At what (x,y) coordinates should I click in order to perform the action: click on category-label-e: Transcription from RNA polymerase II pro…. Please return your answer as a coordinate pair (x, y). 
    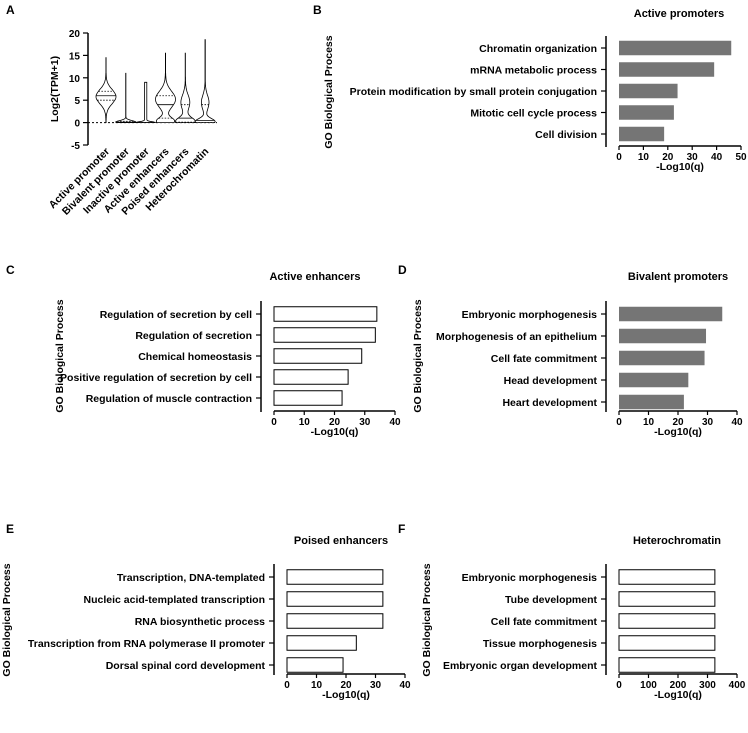
    Looking at the image, I should click on (146, 644).